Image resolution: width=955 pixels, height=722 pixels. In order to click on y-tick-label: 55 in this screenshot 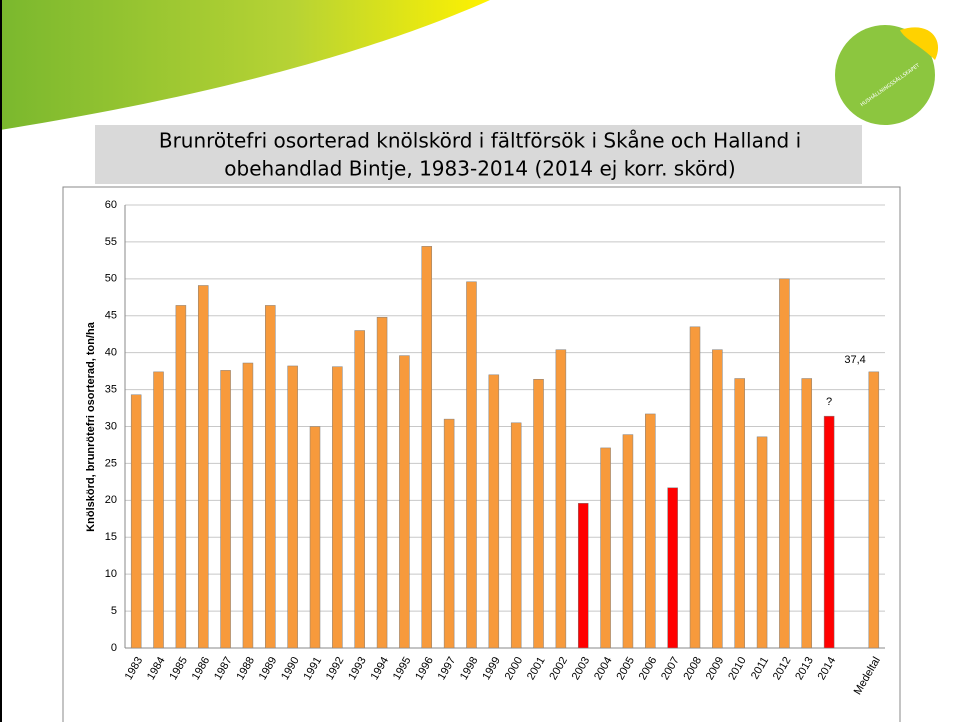, I will do `click(111, 242)`.